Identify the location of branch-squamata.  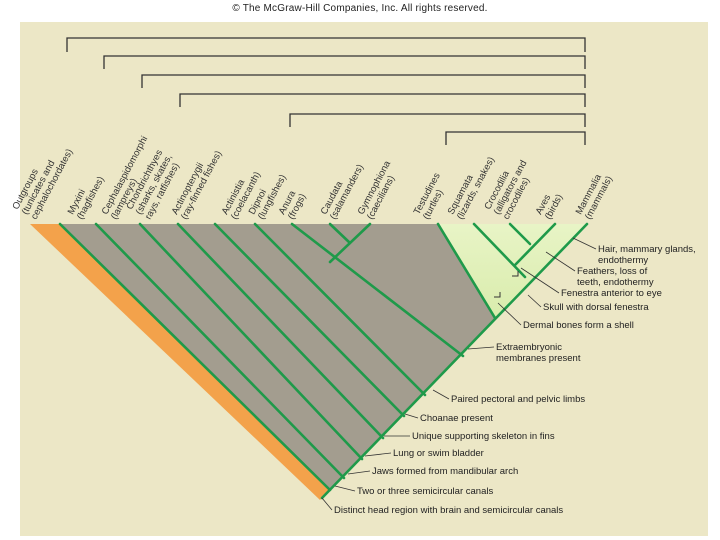
(499, 250).